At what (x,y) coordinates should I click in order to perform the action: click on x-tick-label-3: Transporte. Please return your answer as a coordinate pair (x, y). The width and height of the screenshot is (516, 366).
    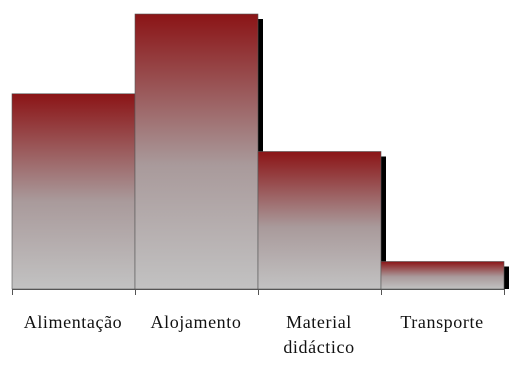
    Looking at the image, I should click on (442, 322).